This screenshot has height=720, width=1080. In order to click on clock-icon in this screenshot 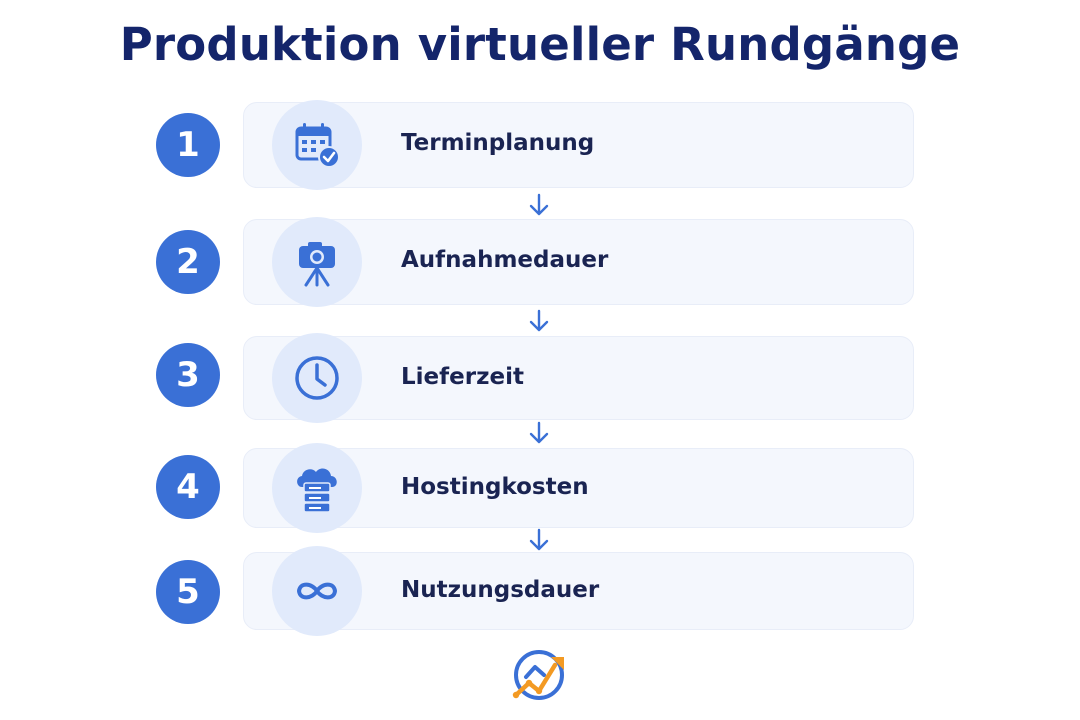, I will do `click(317, 378)`.